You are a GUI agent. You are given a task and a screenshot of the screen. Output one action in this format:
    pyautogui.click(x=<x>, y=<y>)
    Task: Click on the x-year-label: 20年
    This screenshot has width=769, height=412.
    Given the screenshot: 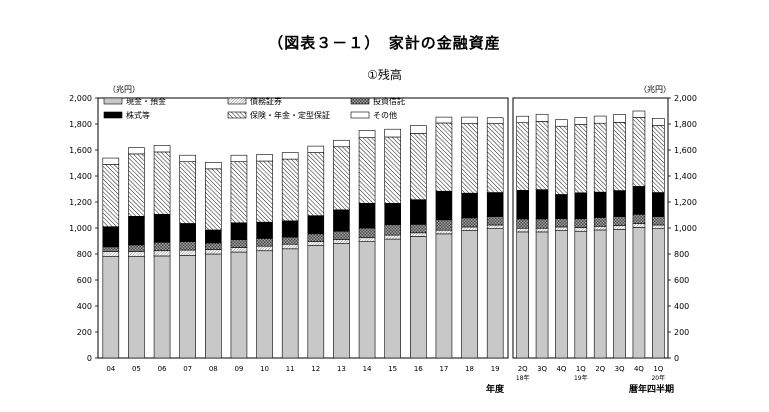 What is the action you would take?
    pyautogui.click(x=658, y=378)
    